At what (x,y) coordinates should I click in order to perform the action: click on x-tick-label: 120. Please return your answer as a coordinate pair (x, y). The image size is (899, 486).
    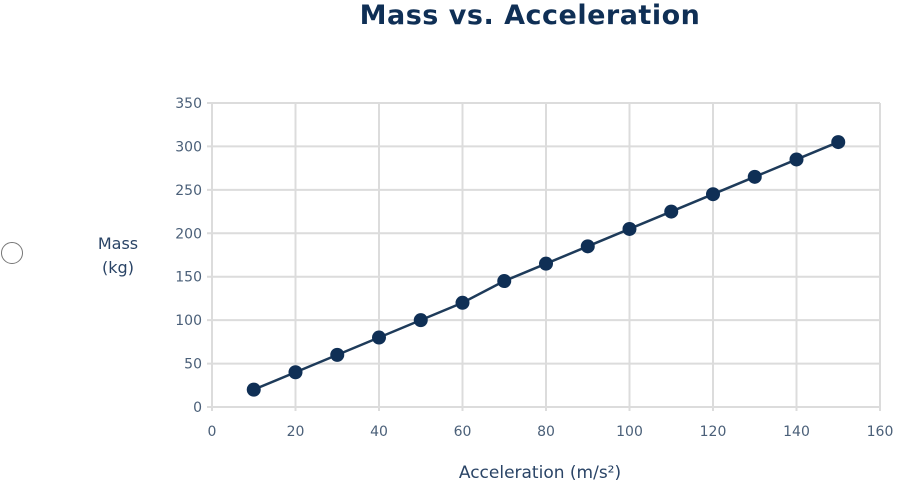
    Looking at the image, I should click on (713, 432).